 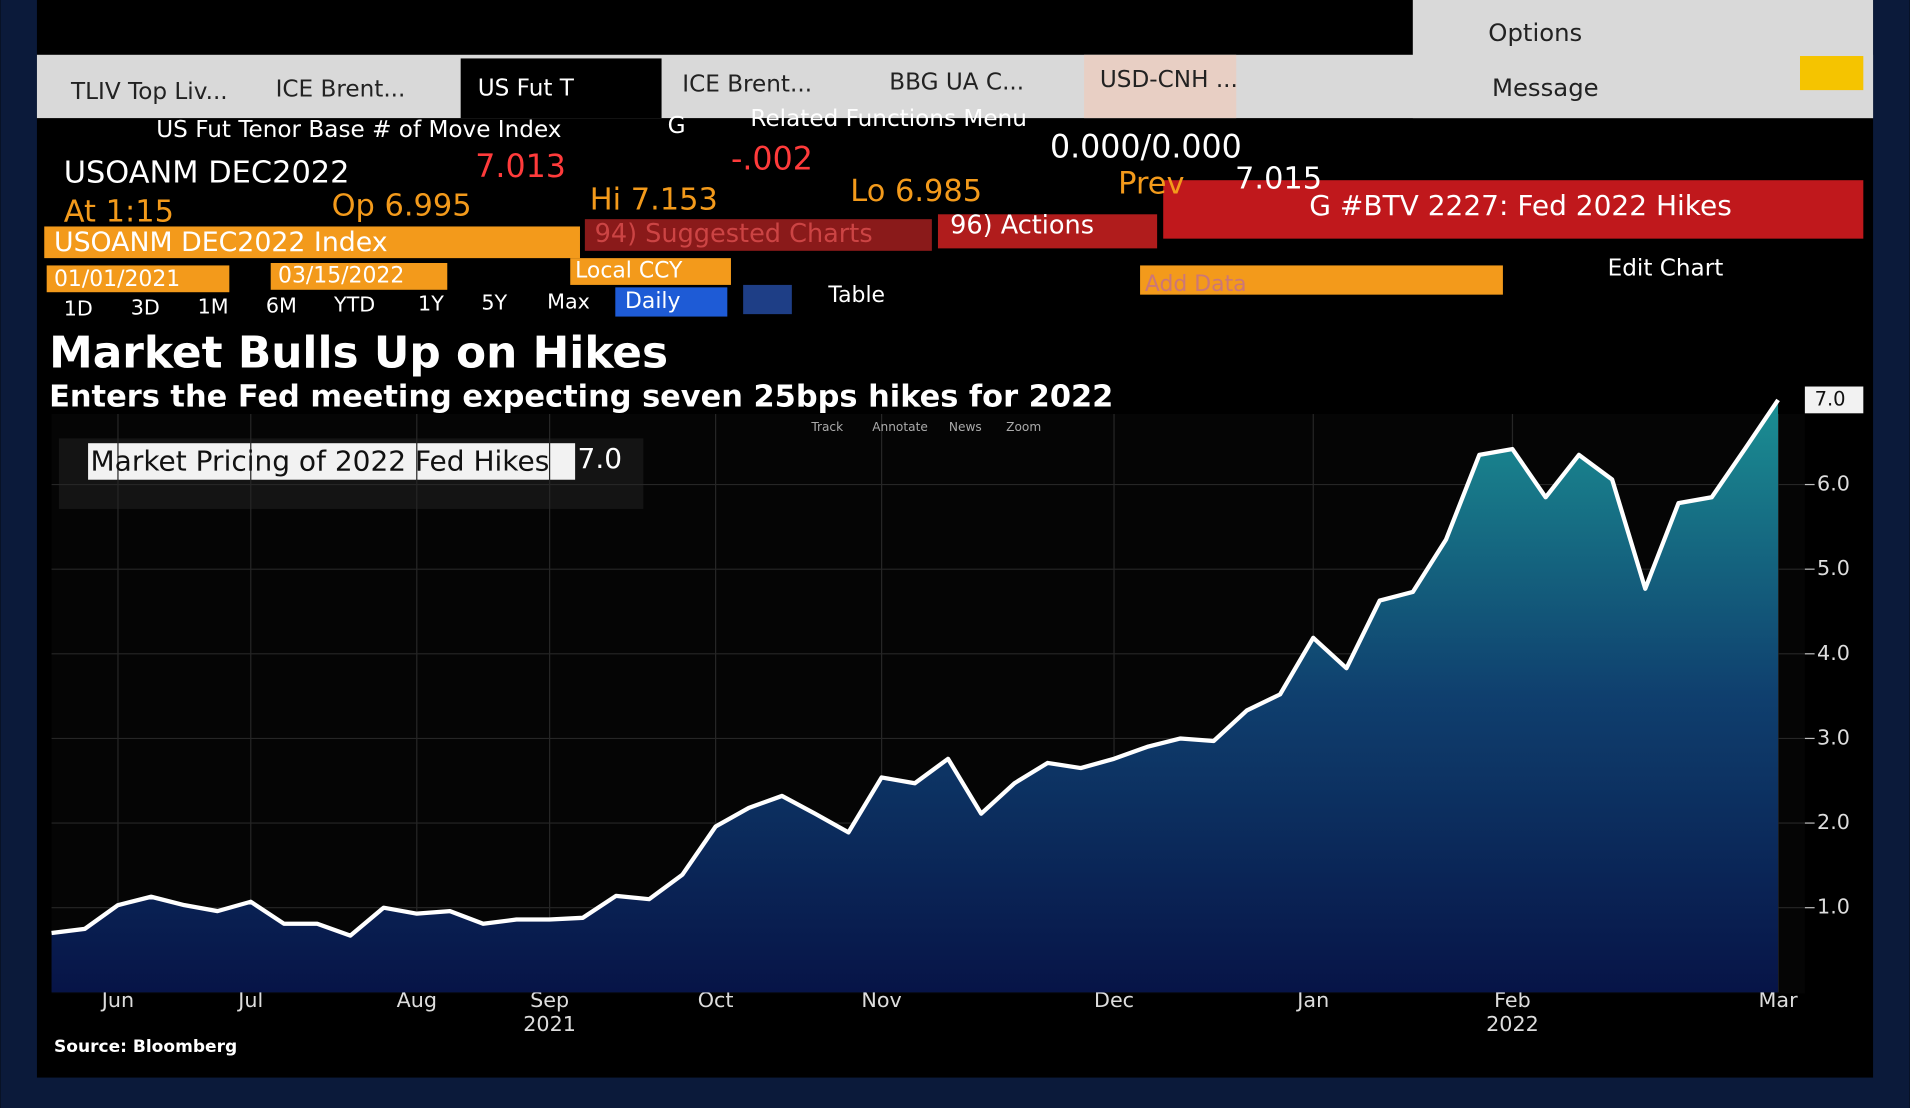 What do you see at coordinates (1833, 484) in the screenshot?
I see `y-tick-label: 6.0` at bounding box center [1833, 484].